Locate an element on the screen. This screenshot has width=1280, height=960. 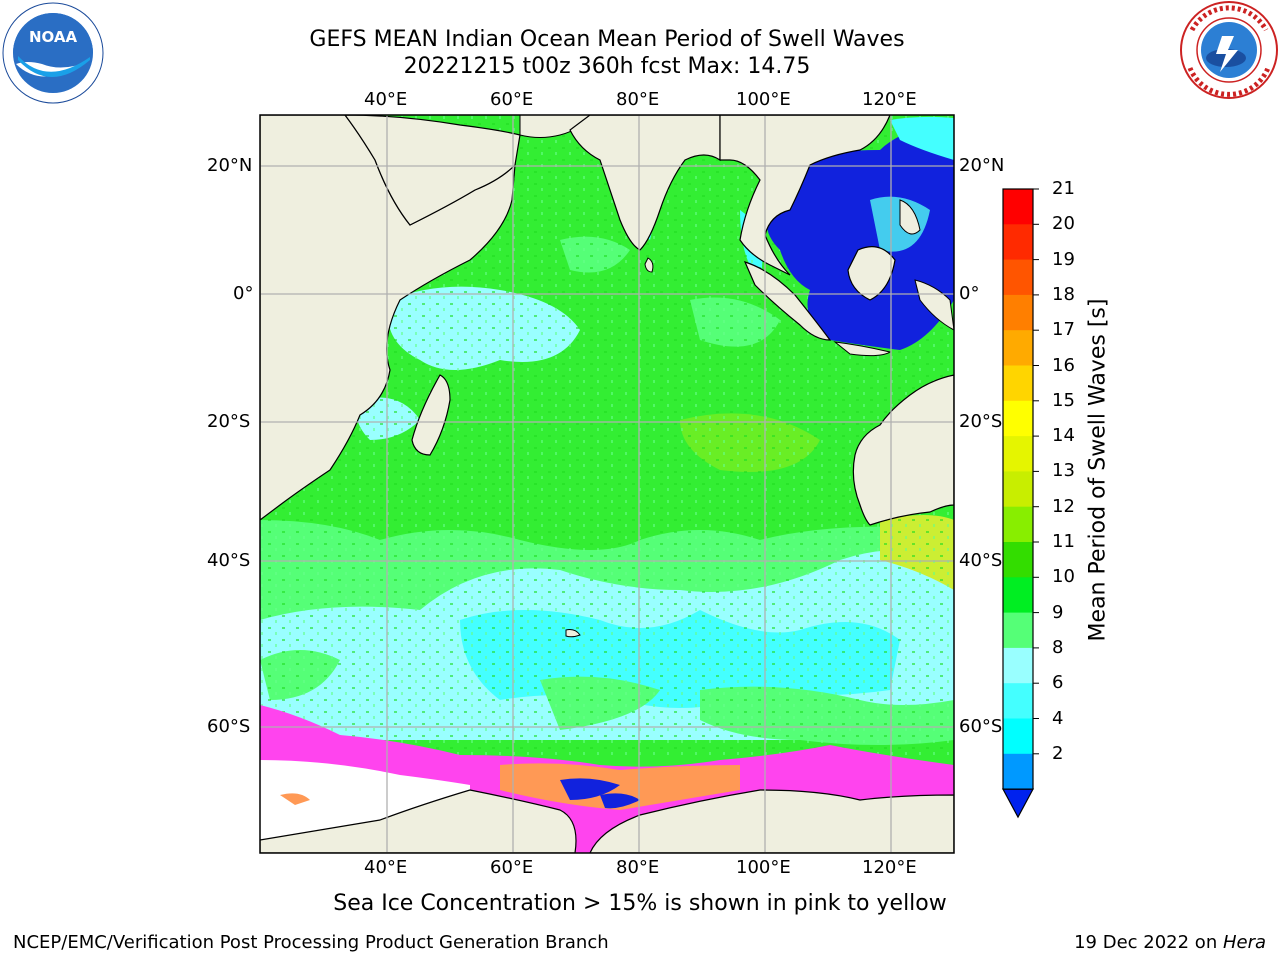
colorbar-tick-label: 6 is located at coordinates (1058, 683).